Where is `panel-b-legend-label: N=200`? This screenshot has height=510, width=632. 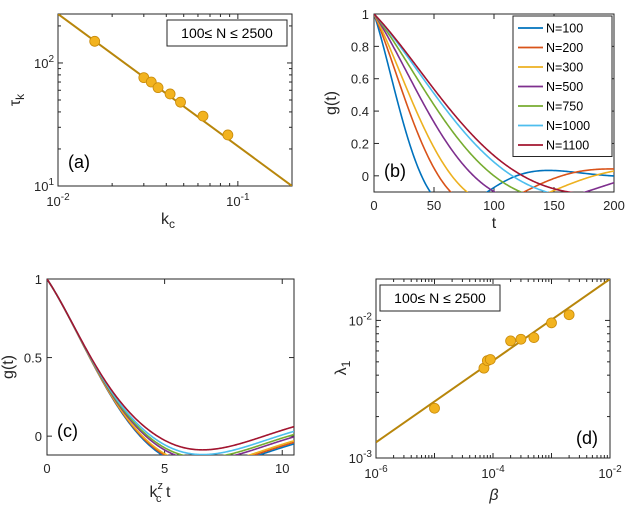
panel-b-legend-label: N=200 is located at coordinates (564, 48).